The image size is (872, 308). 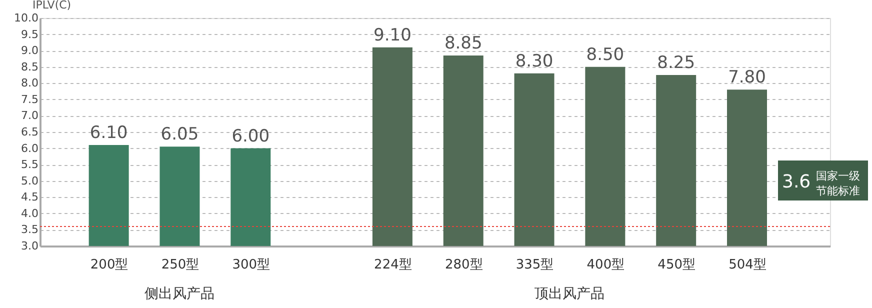 What do you see at coordinates (747, 265) in the screenshot?
I see `x-tick-label: 504型` at bounding box center [747, 265].